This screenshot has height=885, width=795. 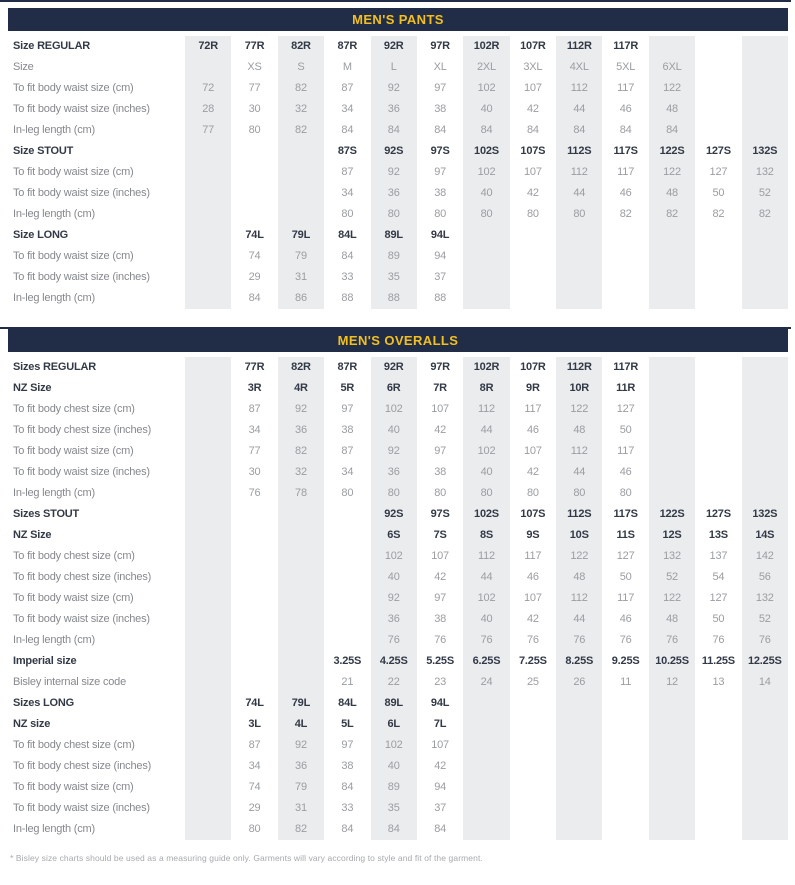 What do you see at coordinates (393, 535) in the screenshot?
I see `size-cell: 6S` at bounding box center [393, 535].